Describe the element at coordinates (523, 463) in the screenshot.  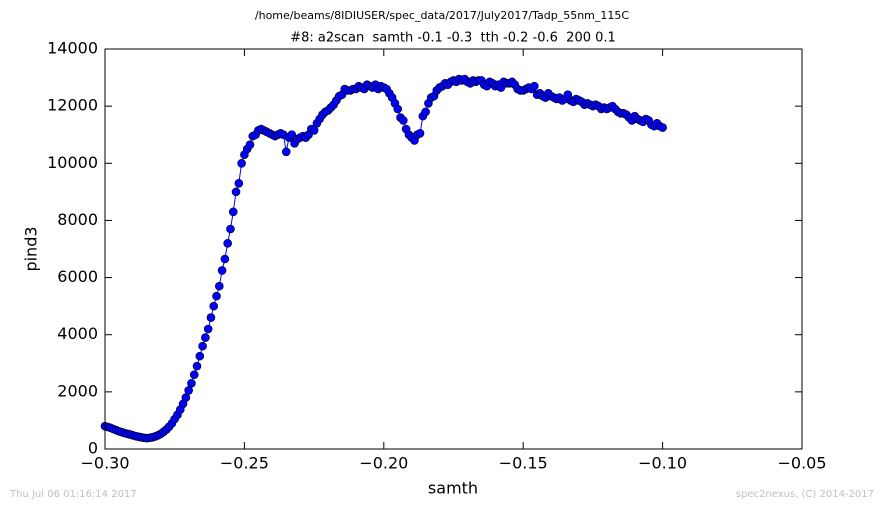
I see `x-tick-label: −0.15` at that location.